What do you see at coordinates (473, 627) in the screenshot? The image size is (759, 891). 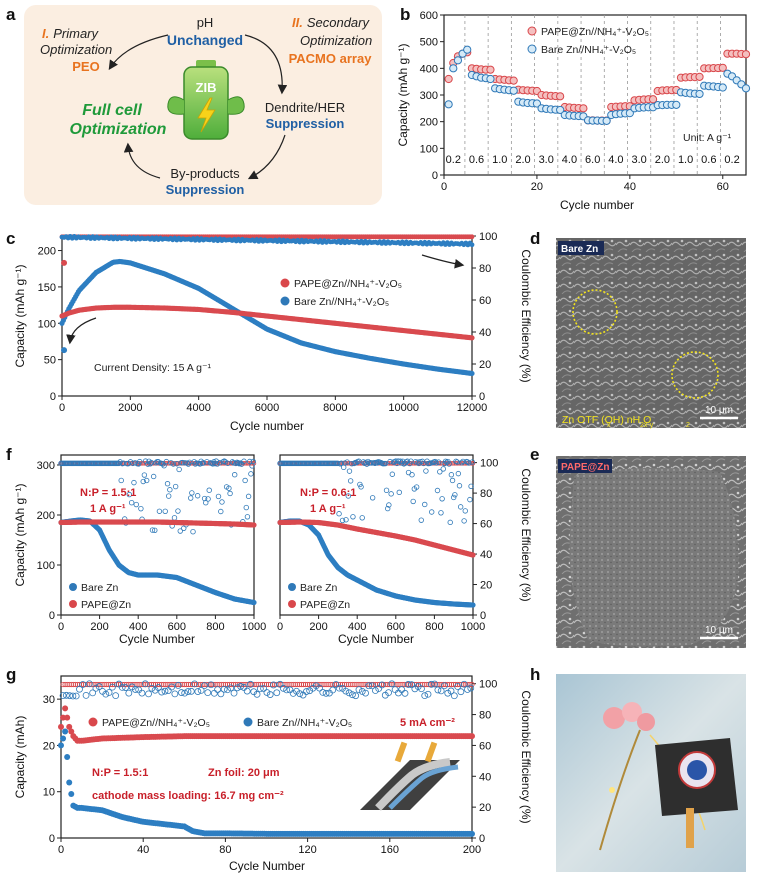 I see `x-tick-label: 1000` at bounding box center [473, 627].